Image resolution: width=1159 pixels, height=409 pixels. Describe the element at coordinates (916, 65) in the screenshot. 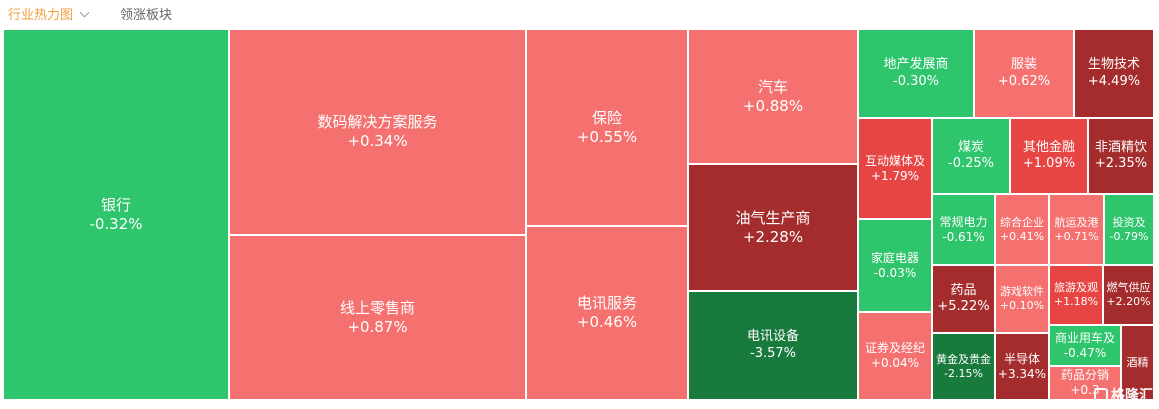

I see `sector-name: 地产发展商` at that location.